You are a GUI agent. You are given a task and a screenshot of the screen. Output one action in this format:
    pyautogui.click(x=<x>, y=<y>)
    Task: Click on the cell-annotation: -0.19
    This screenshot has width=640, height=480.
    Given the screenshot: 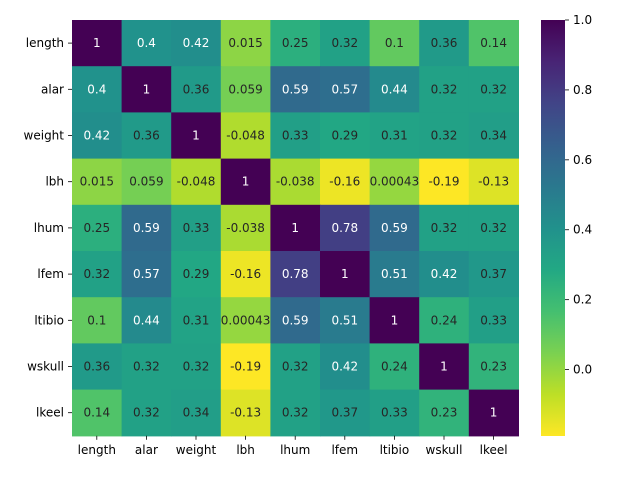 What is the action you would take?
    pyautogui.click(x=443, y=182)
    